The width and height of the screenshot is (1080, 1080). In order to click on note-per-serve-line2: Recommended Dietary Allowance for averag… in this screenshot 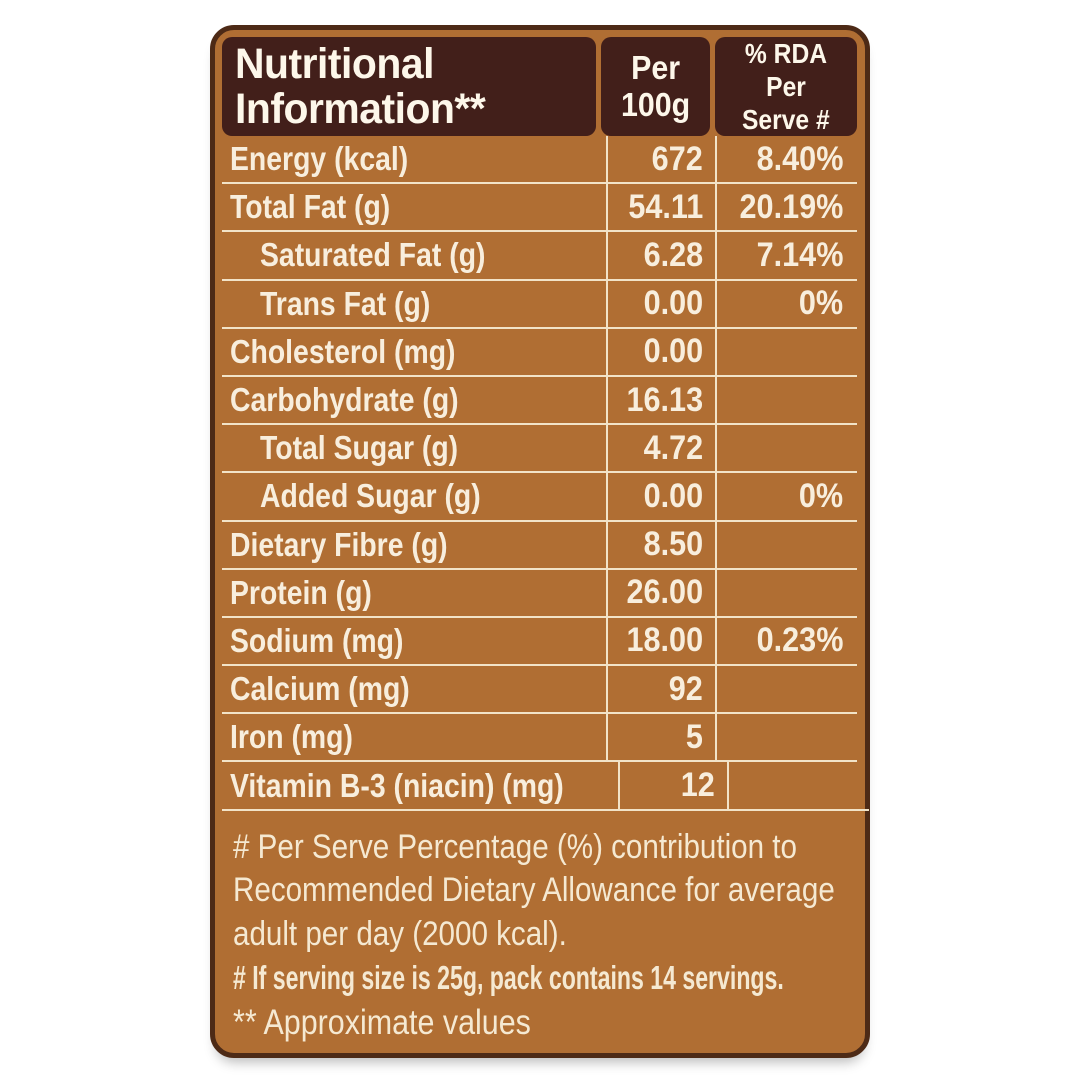, I will do `click(534, 890)`.